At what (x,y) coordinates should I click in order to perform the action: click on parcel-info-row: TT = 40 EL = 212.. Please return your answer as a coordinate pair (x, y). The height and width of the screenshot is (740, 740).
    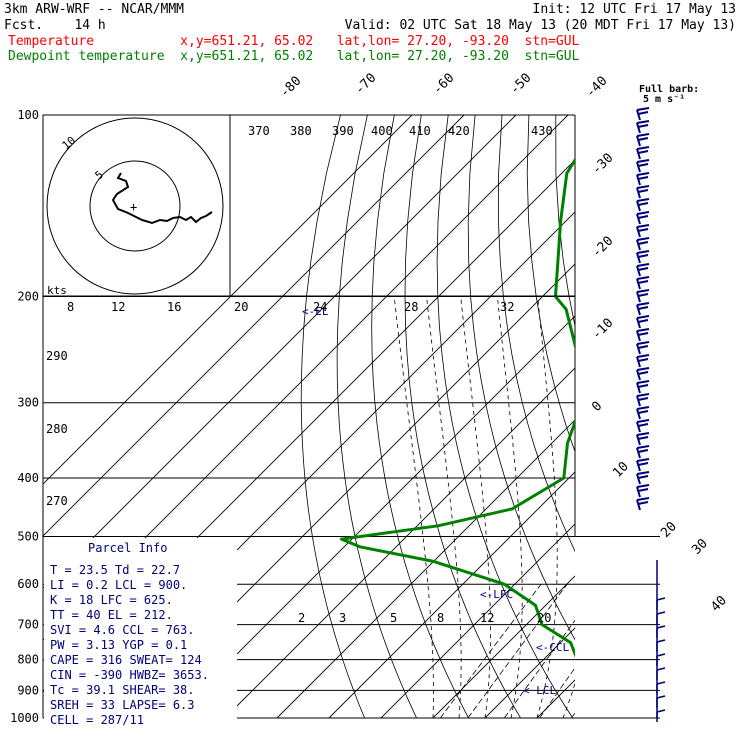
    Looking at the image, I should click on (111, 615).